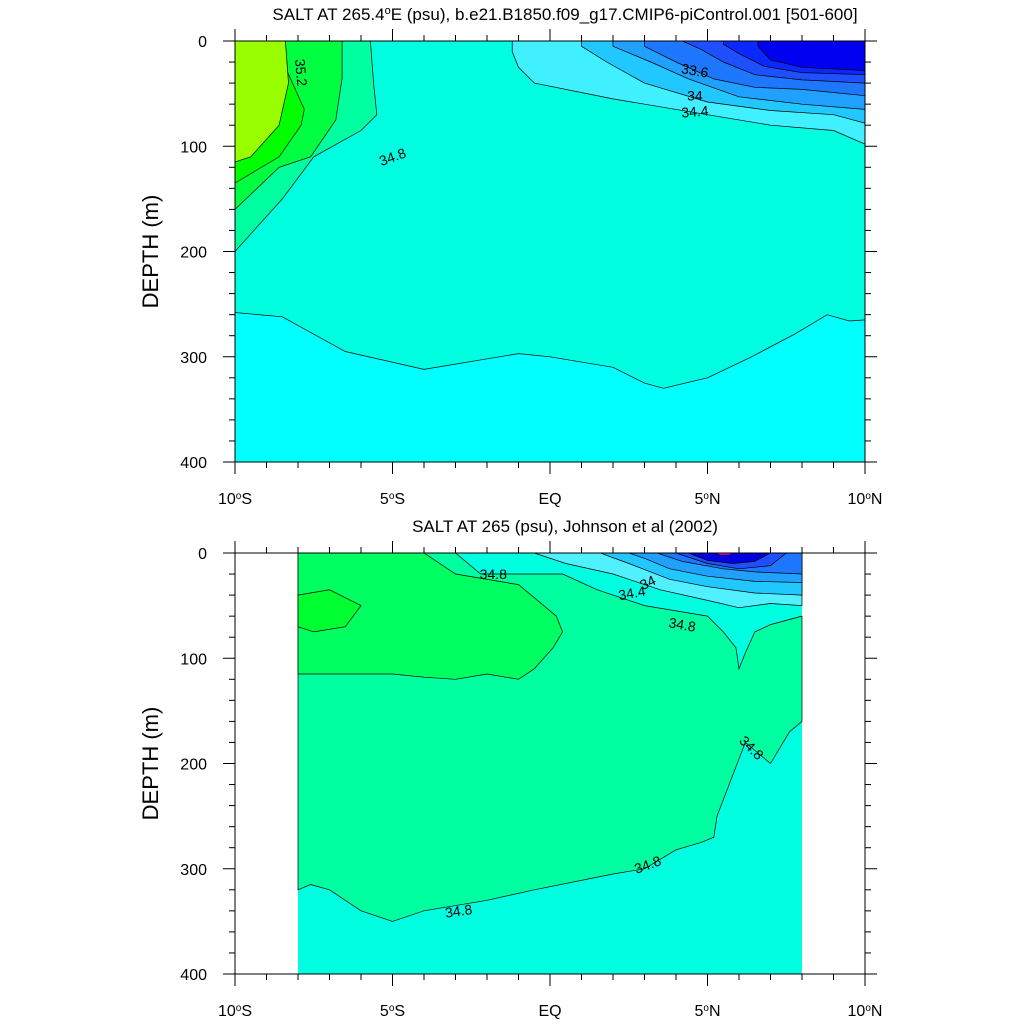 Image resolution: width=1024 pixels, height=1024 pixels. Describe the element at coordinates (301, 72) in the screenshot. I see `contour-label: 35.2` at that location.